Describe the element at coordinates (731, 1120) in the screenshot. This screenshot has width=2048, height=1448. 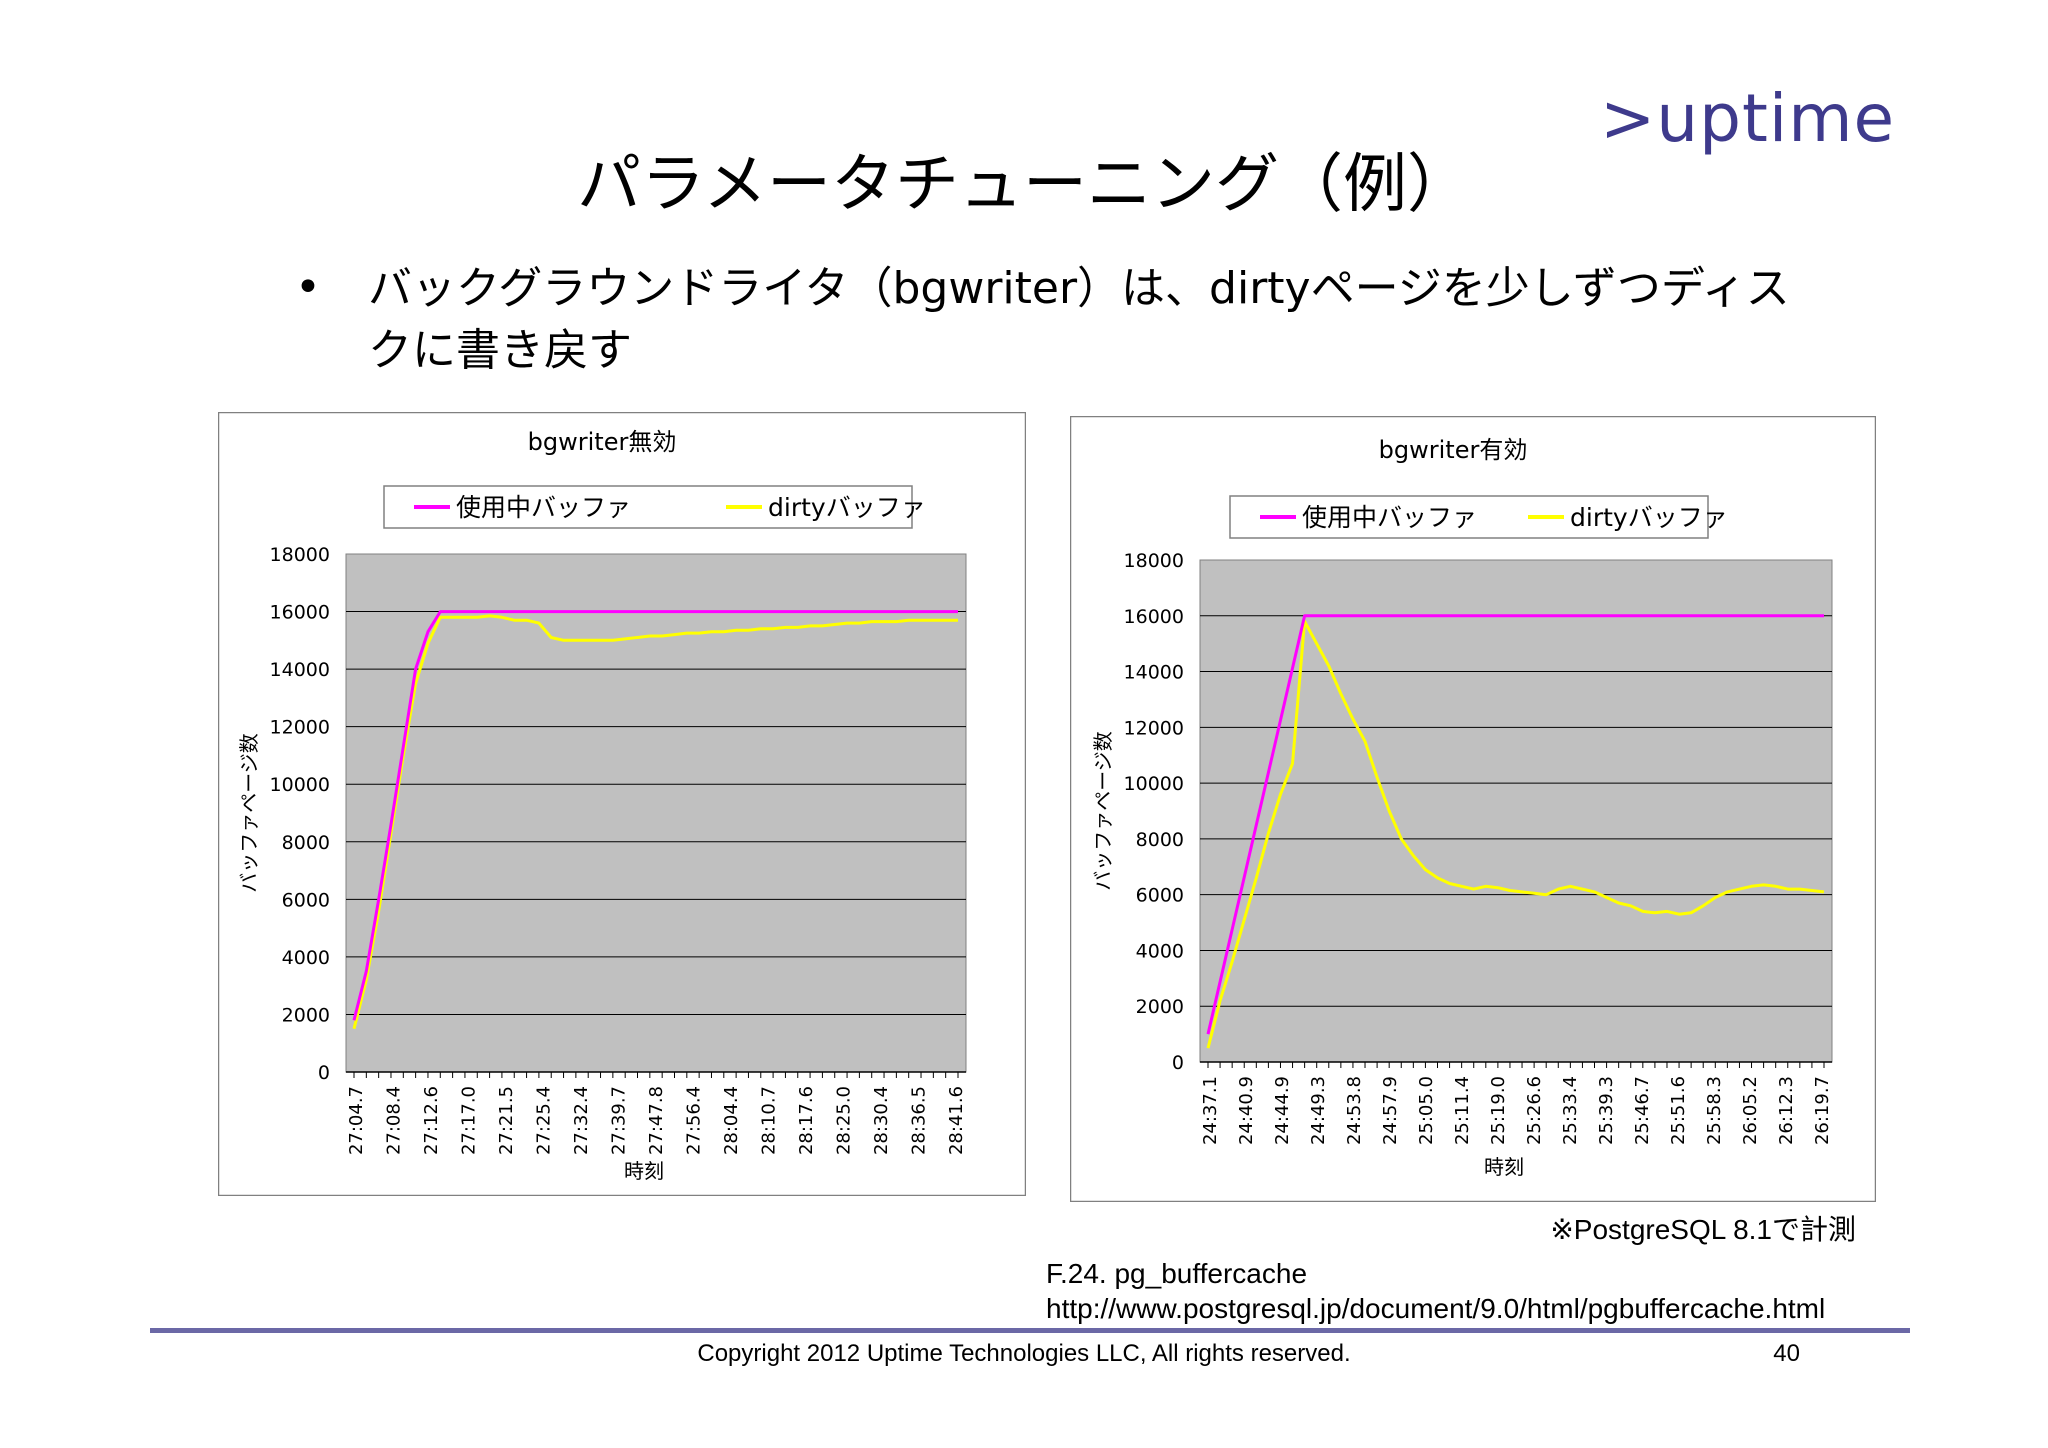
I see `x-tick-label: 28:04.4` at that location.